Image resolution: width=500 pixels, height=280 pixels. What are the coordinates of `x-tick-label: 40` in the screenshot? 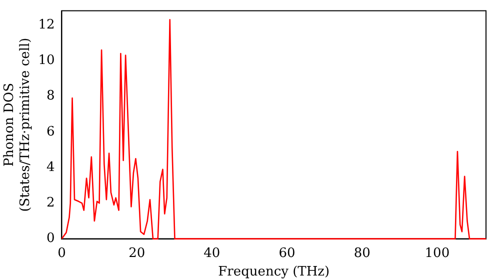 It's located at (212, 253).